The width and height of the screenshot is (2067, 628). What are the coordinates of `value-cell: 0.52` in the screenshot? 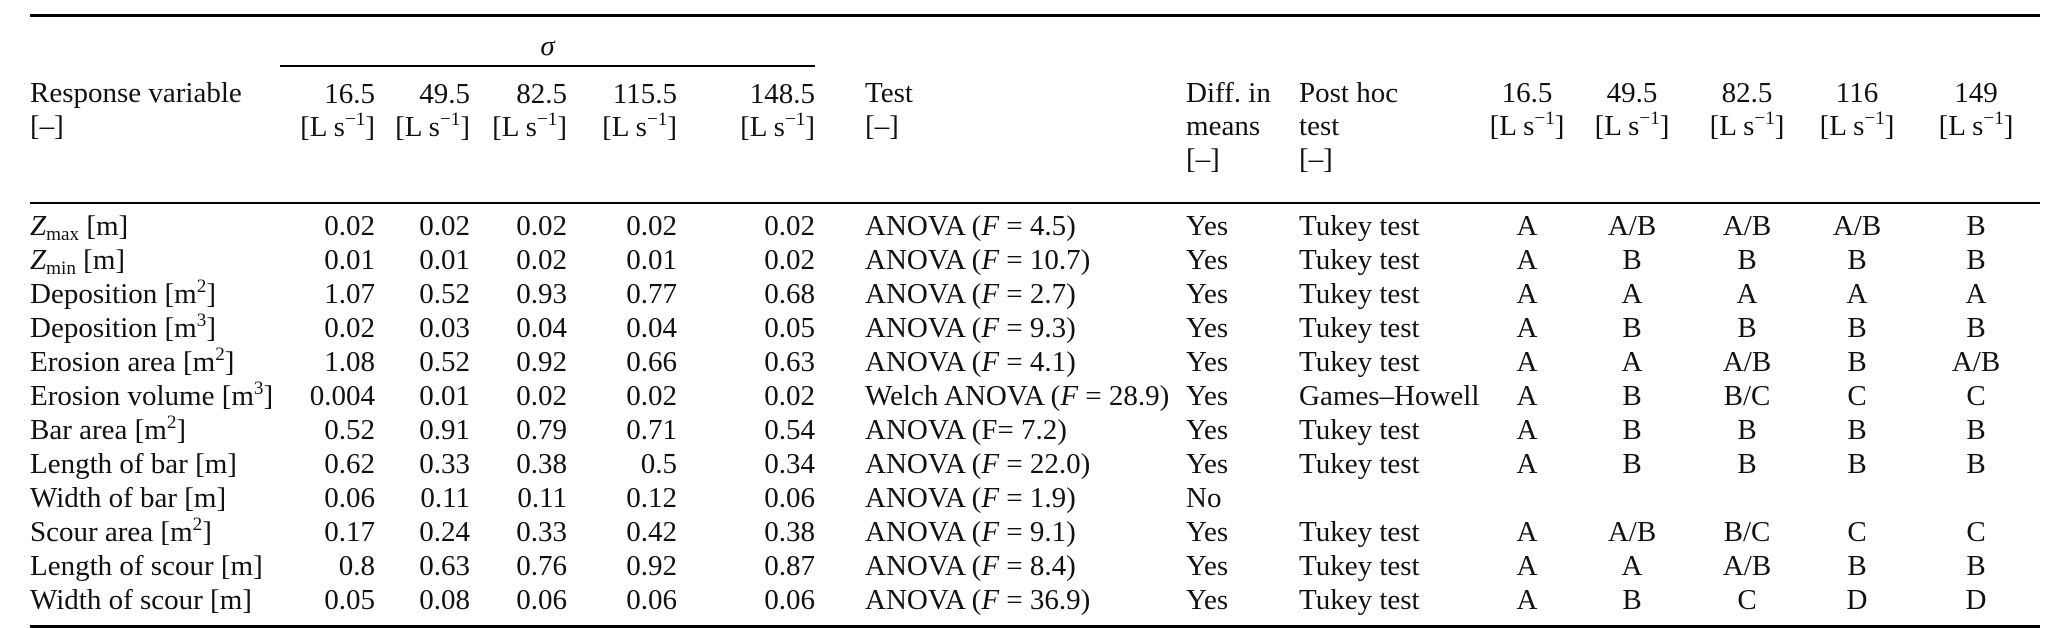 It's located at (444, 362).